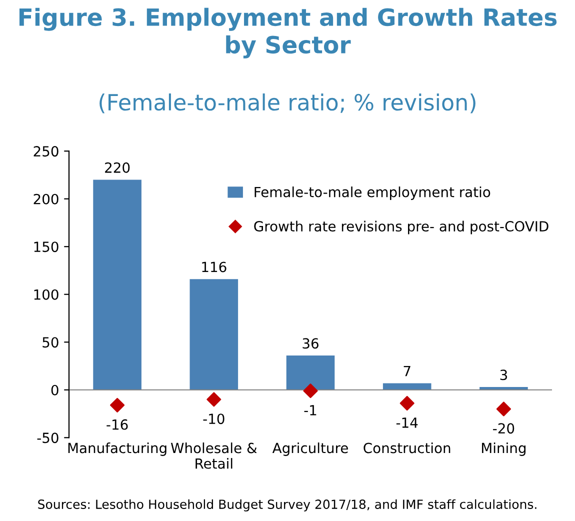 The height and width of the screenshot is (521, 575). What do you see at coordinates (503, 428) in the screenshot?
I see `data-label: -20` at bounding box center [503, 428].